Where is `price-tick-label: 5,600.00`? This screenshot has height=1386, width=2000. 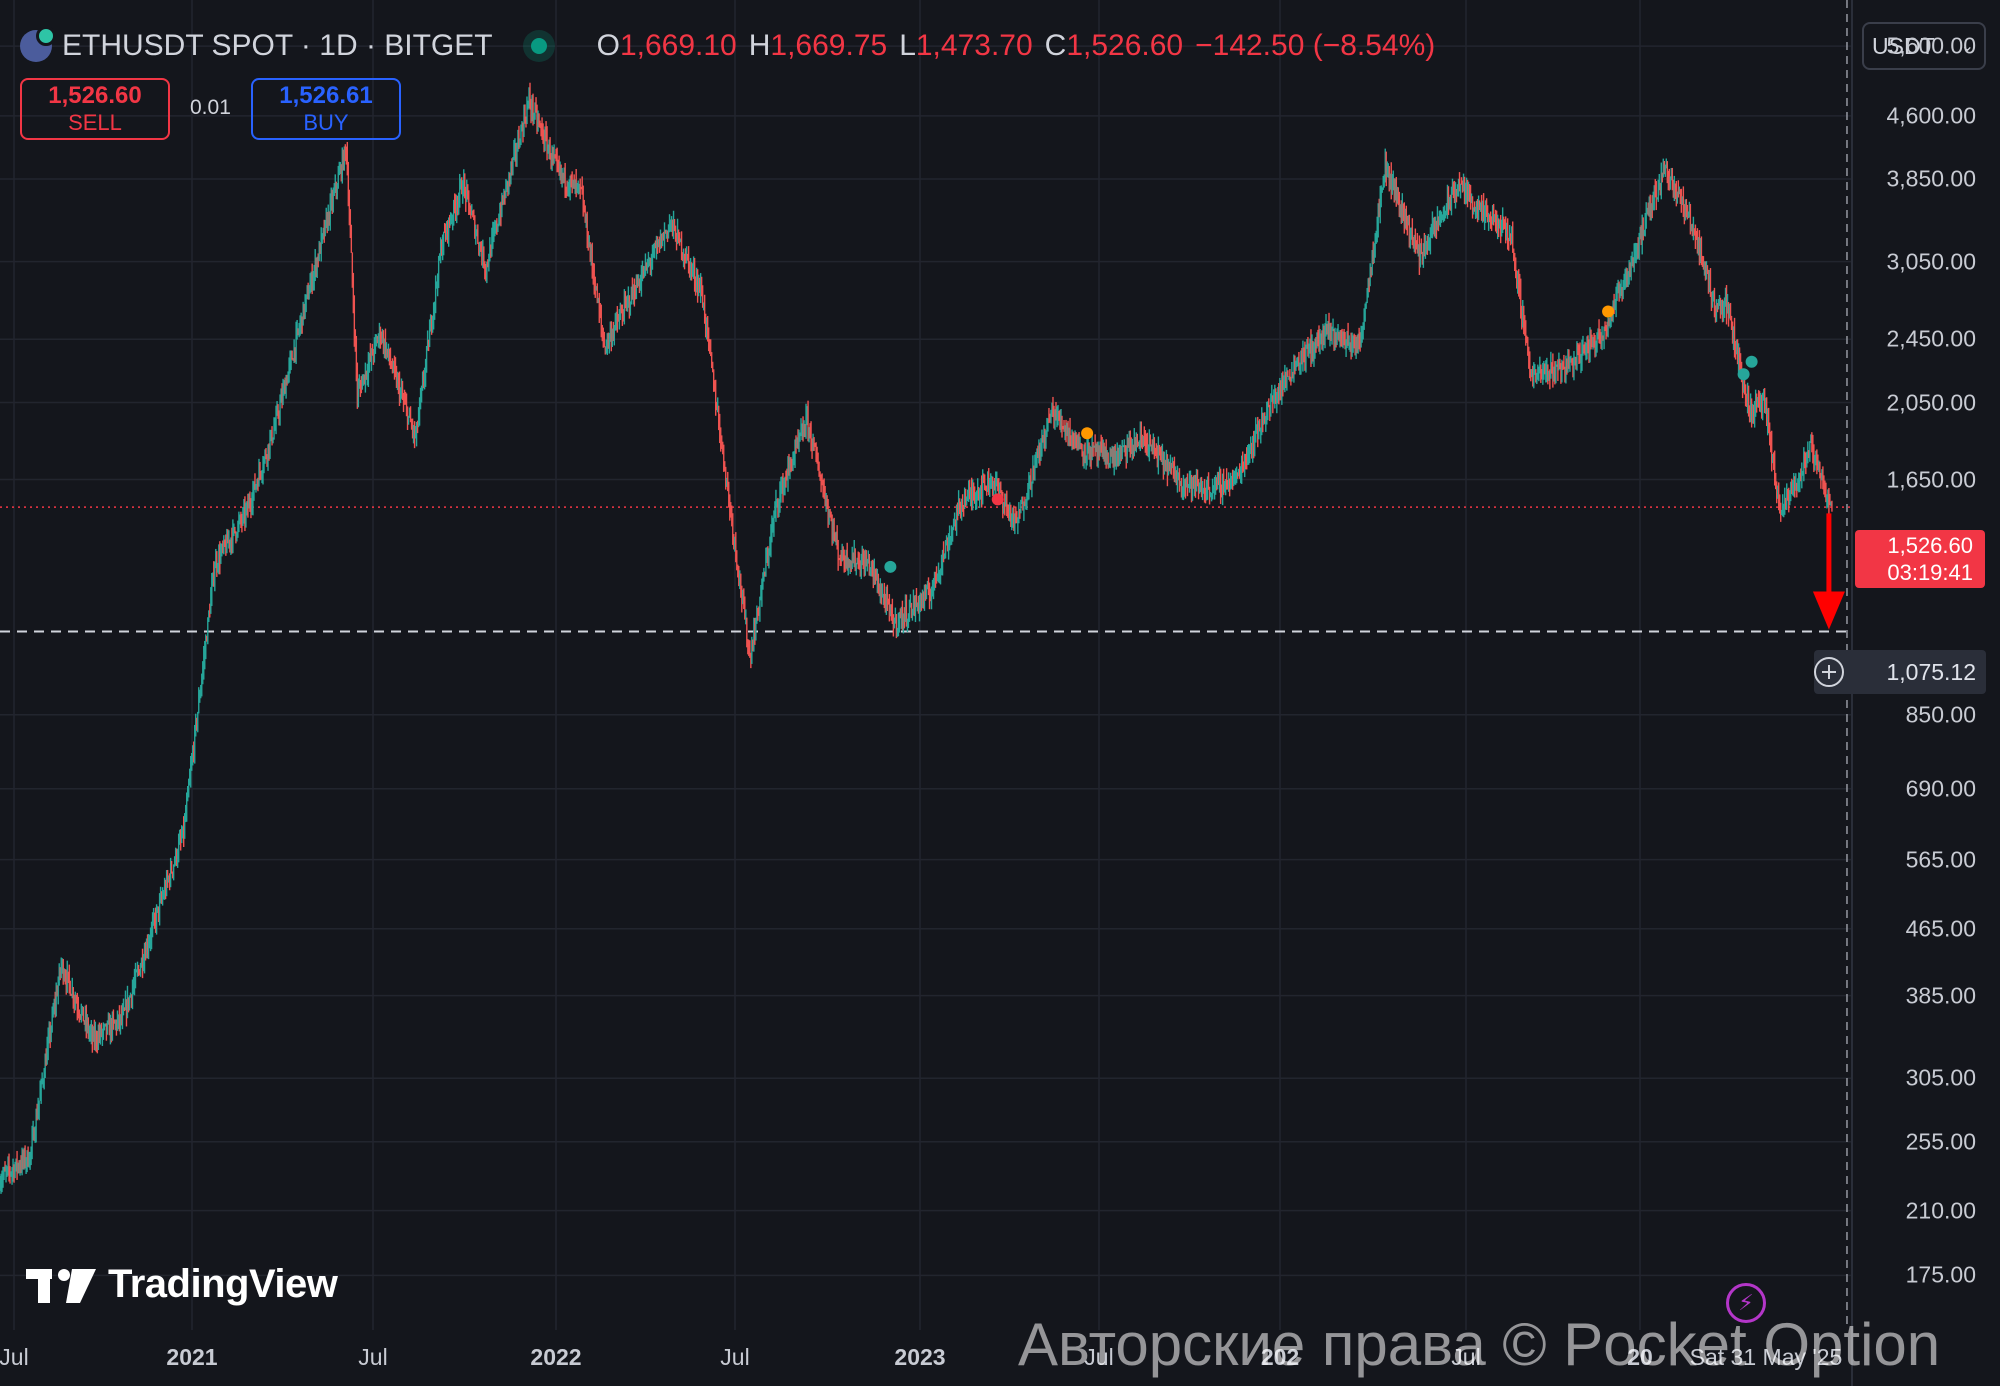
price-tick-label: 5,600.00 is located at coordinates (1931, 45).